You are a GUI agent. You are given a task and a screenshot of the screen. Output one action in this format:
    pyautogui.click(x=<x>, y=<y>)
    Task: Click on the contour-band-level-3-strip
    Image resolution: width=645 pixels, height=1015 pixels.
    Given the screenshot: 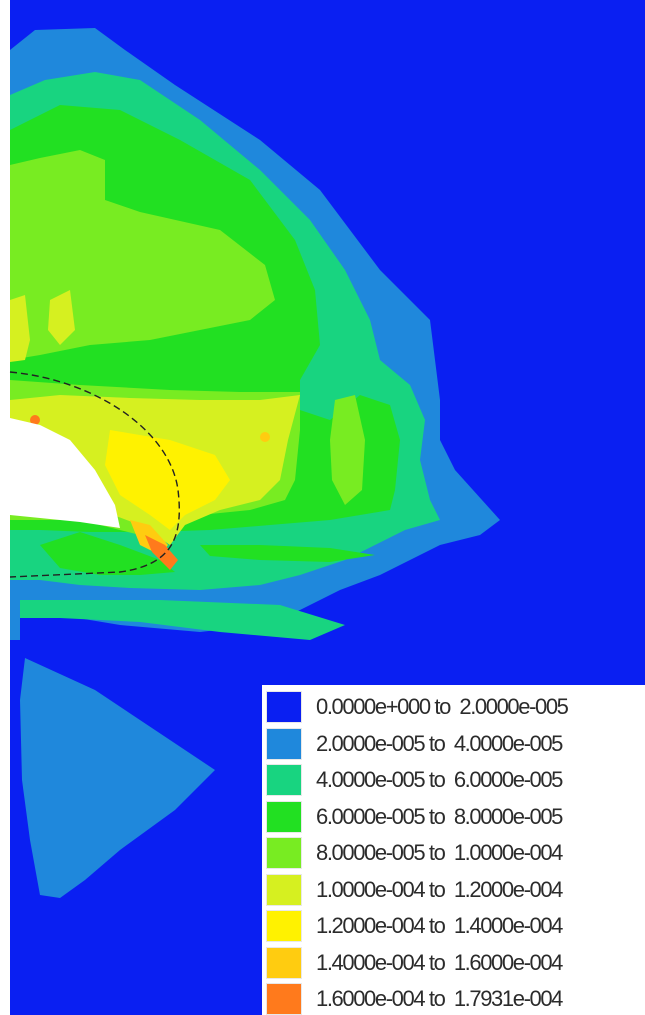 What is the action you would take?
    pyautogui.click(x=182, y=620)
    